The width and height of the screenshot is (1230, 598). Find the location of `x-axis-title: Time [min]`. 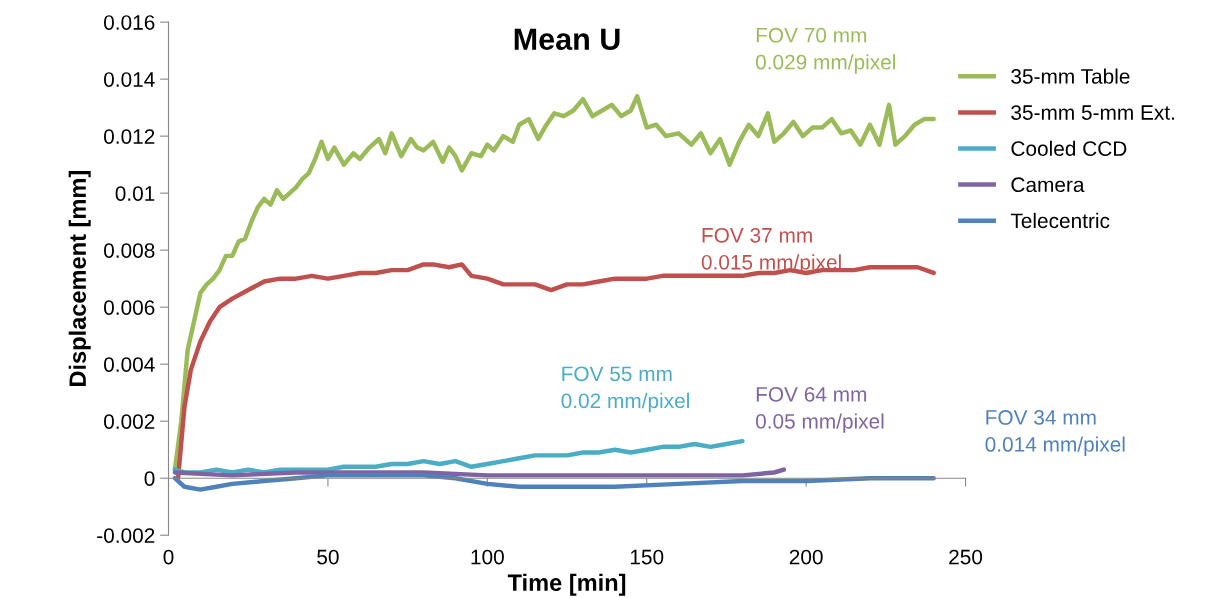

x-axis-title: Time [min] is located at coordinates (566, 584).